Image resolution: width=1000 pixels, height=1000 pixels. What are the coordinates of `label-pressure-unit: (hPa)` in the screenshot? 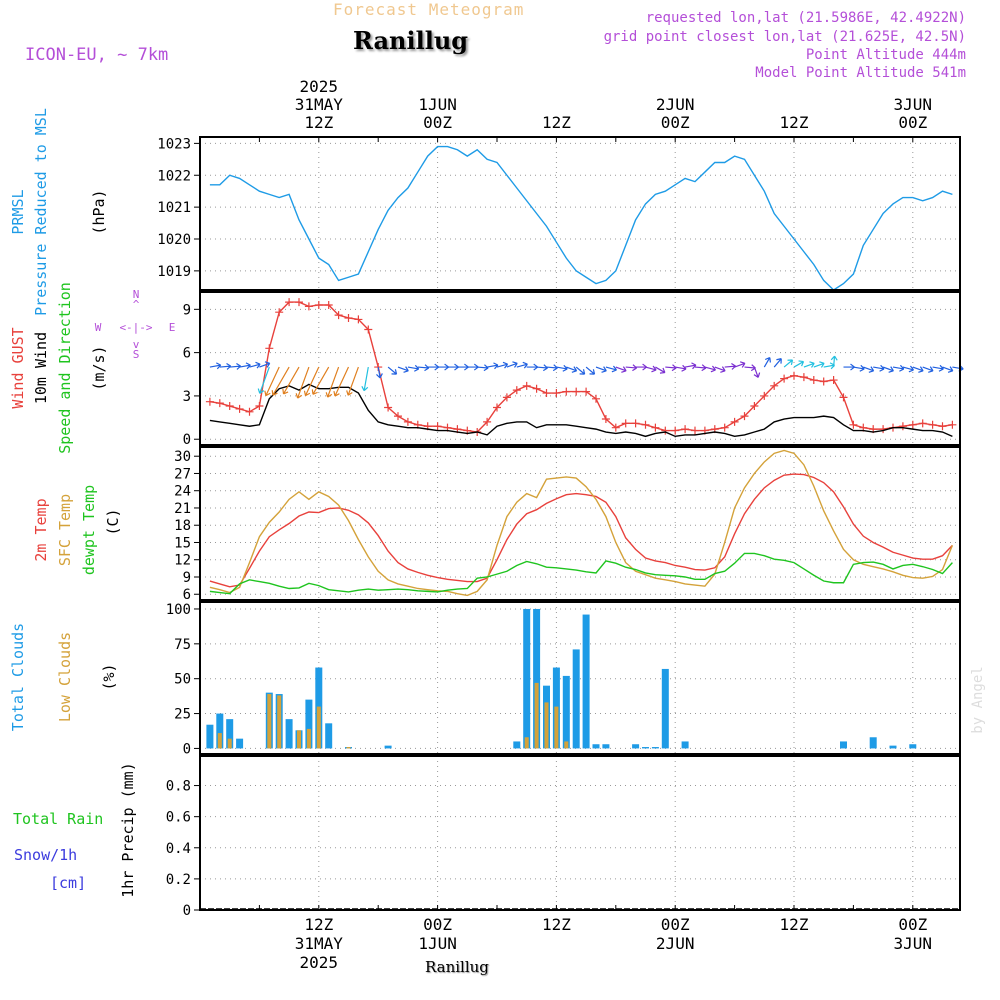 It's located at (99, 211).